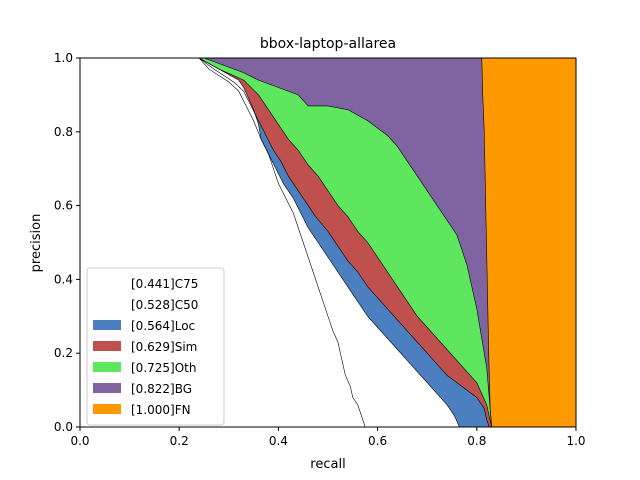 The width and height of the screenshot is (640, 480). I want to click on y-tick-label: 0.6, so click(63, 206).